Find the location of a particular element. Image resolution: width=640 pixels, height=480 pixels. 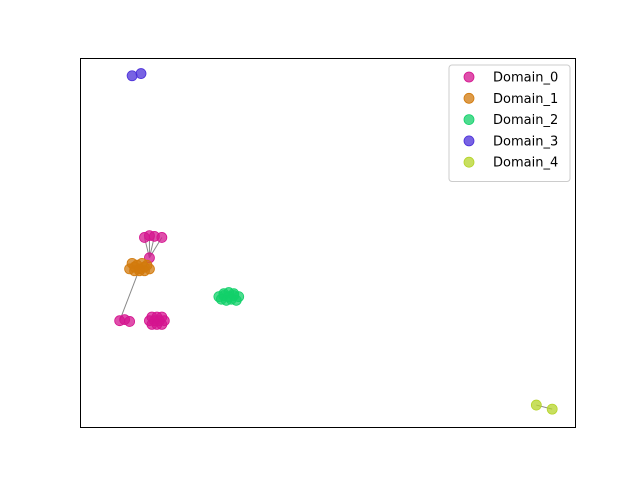

legend-label-domain-4: Domain_4 is located at coordinates (525, 163).